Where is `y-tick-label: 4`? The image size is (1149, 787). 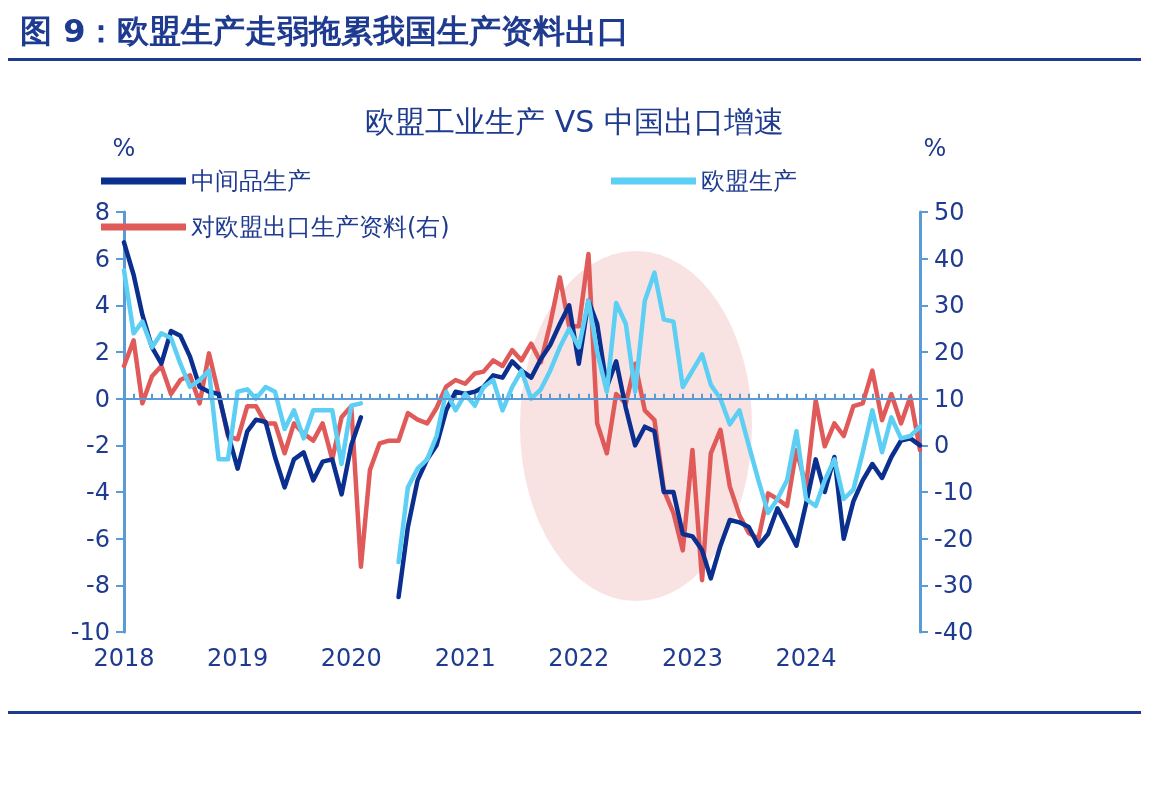 y-tick-label: 4 is located at coordinates (102, 305).